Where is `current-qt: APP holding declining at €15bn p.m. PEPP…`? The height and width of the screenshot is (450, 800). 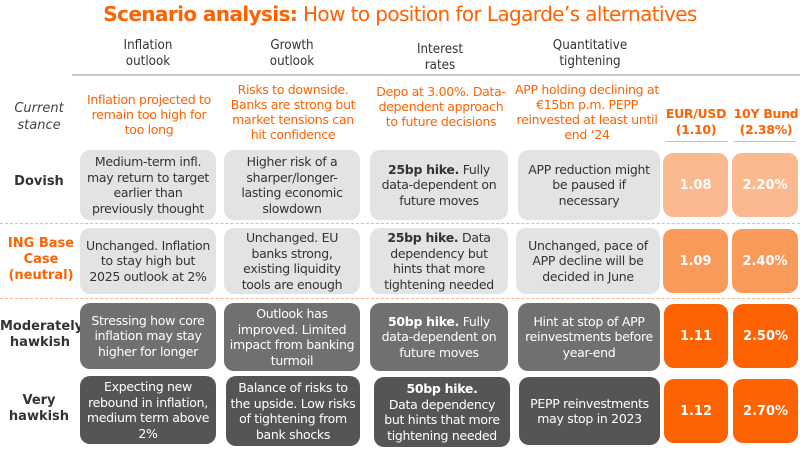
current-qt: APP holding declining at €15bn p.m. PEPP… is located at coordinates (587, 112).